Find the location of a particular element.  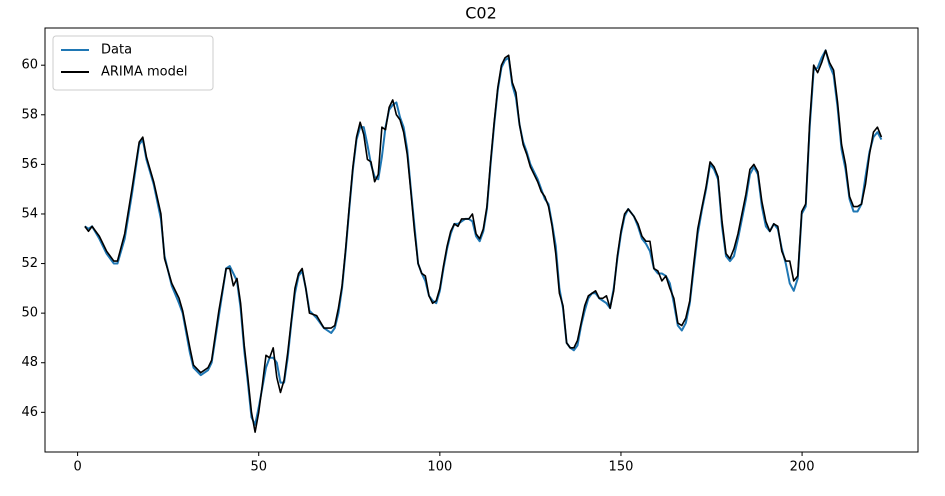

x-tick-label: 200 is located at coordinates (802, 467).